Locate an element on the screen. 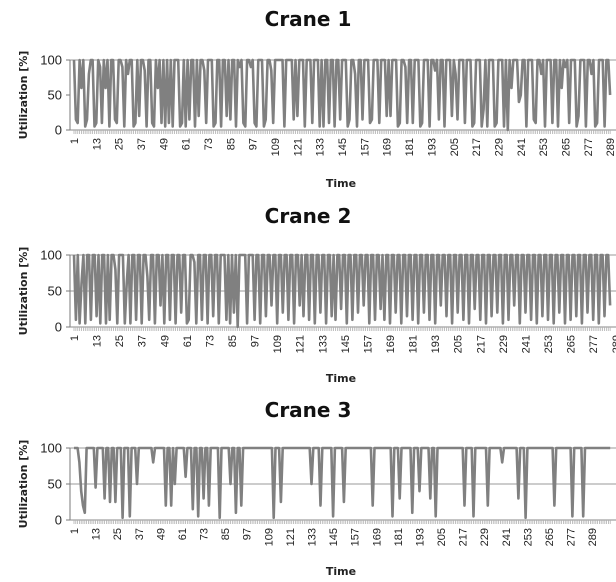 This screenshot has height=582, width=616. chart-title: Crane 2 is located at coordinates (308, 216).